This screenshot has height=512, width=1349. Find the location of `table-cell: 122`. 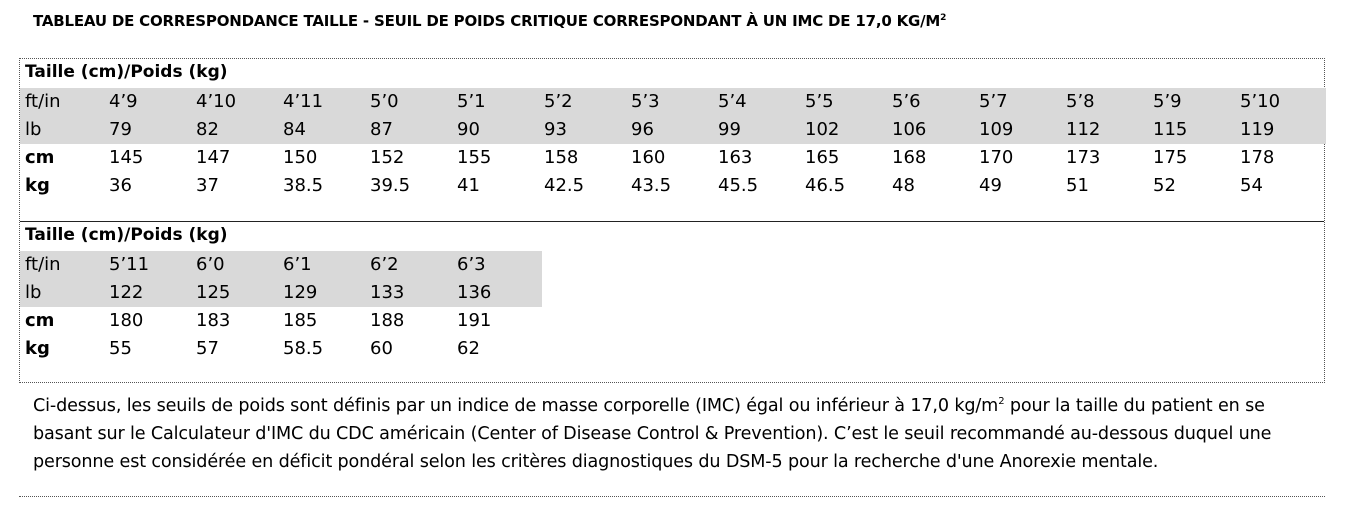

table-cell: 122 is located at coordinates (126, 292).